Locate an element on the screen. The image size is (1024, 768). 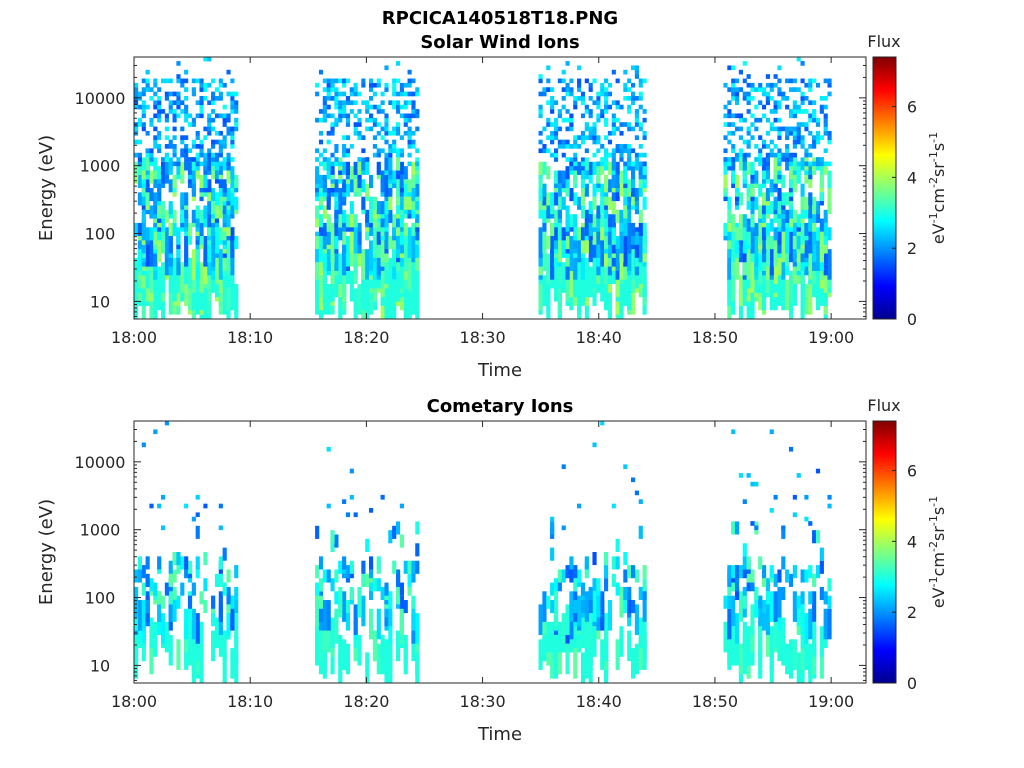
colorbar-tick-label: 4 is located at coordinates (912, 177).